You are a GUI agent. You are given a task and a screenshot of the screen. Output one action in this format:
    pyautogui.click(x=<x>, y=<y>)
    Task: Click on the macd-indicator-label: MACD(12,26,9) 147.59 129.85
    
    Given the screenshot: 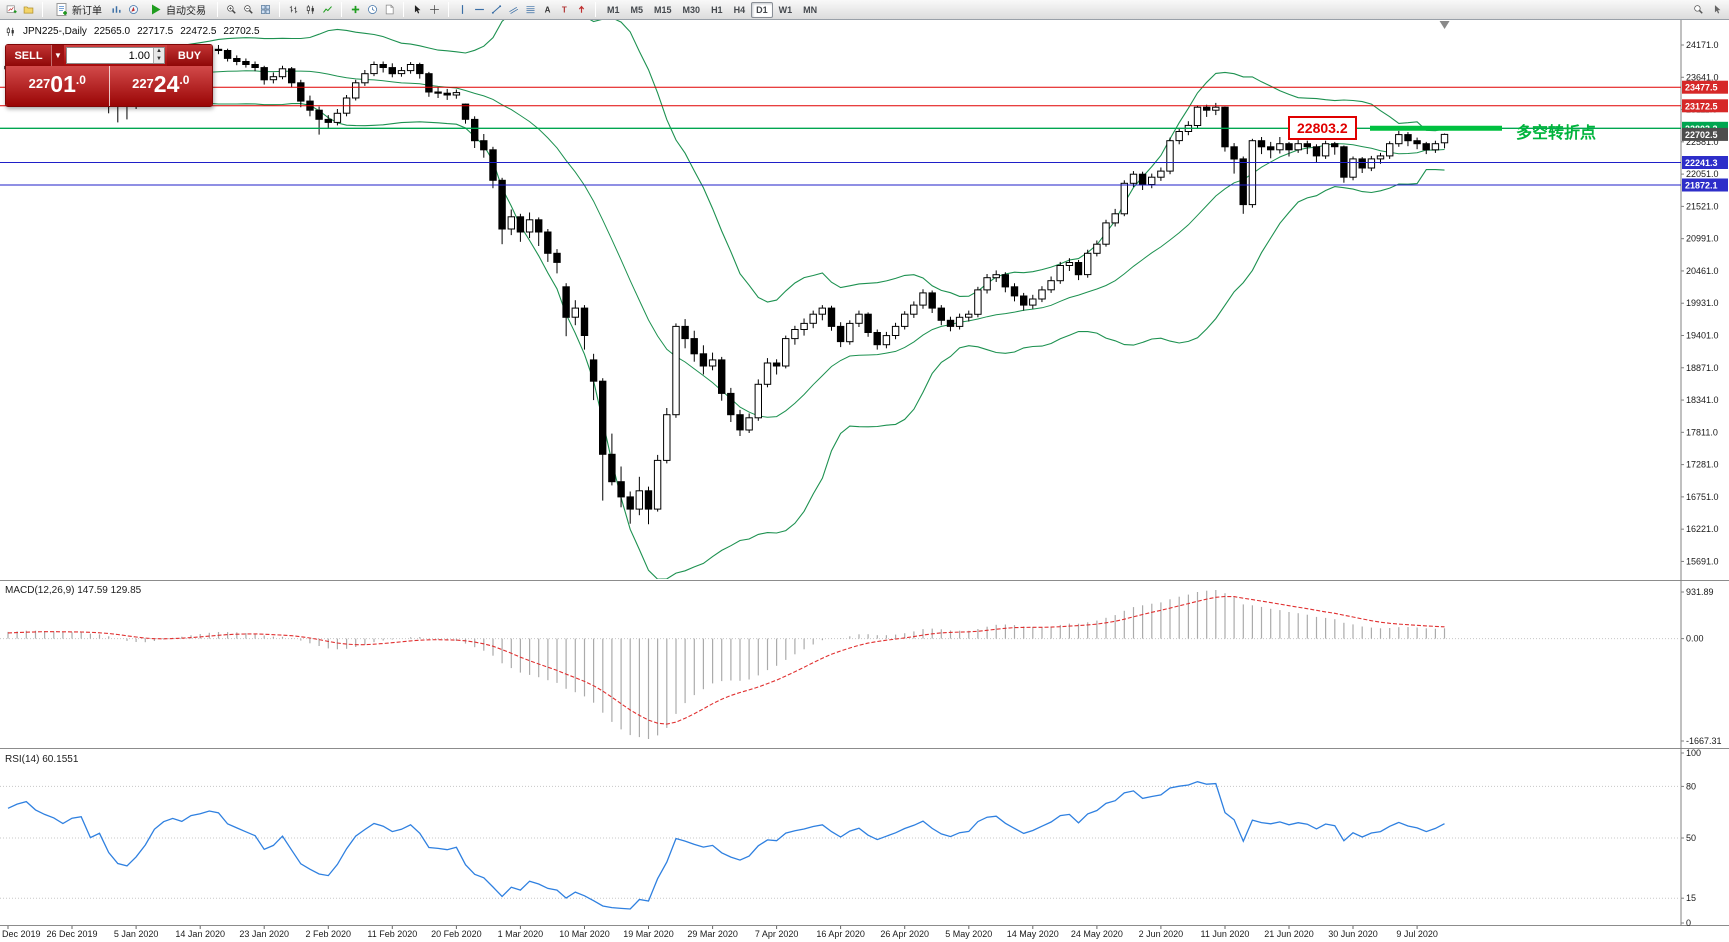 What is the action you would take?
    pyautogui.click(x=73, y=590)
    